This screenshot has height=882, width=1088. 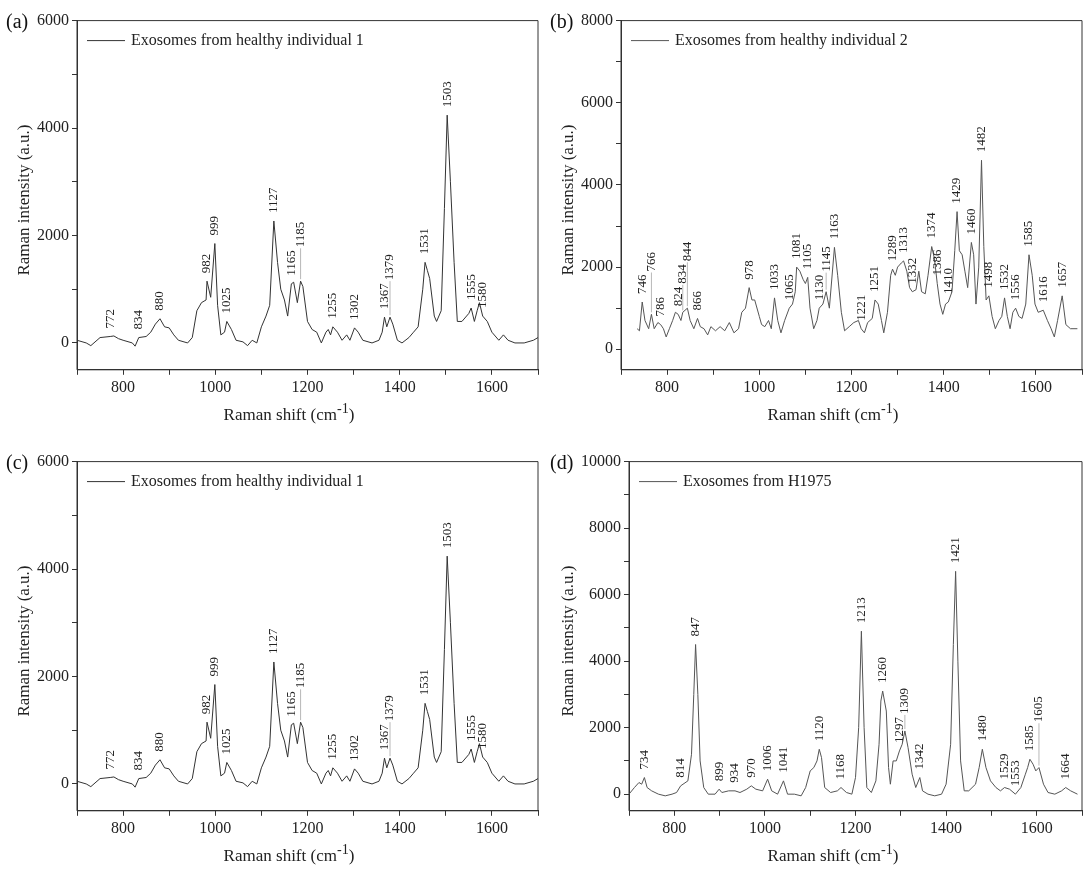 What do you see at coordinates (981, 728) in the screenshot?
I see `annotation: 1480` at bounding box center [981, 728].